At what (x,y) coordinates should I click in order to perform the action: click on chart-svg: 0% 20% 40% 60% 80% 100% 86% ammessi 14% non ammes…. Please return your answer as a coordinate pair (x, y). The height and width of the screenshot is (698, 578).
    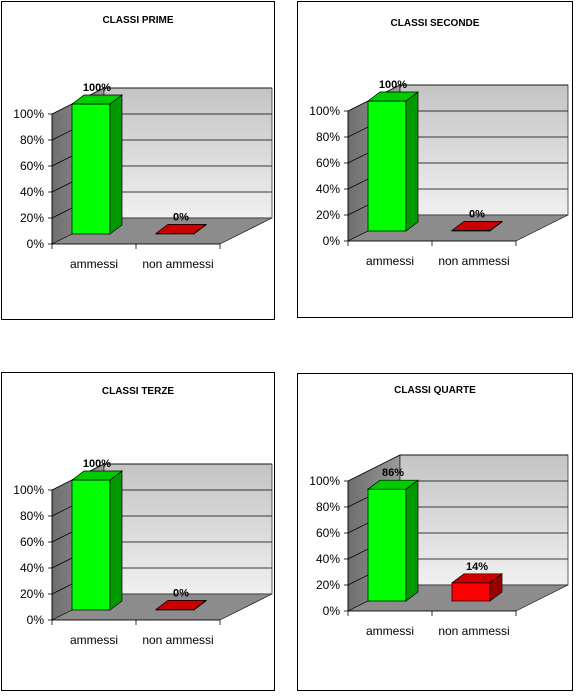
    Looking at the image, I should click on (439, 546).